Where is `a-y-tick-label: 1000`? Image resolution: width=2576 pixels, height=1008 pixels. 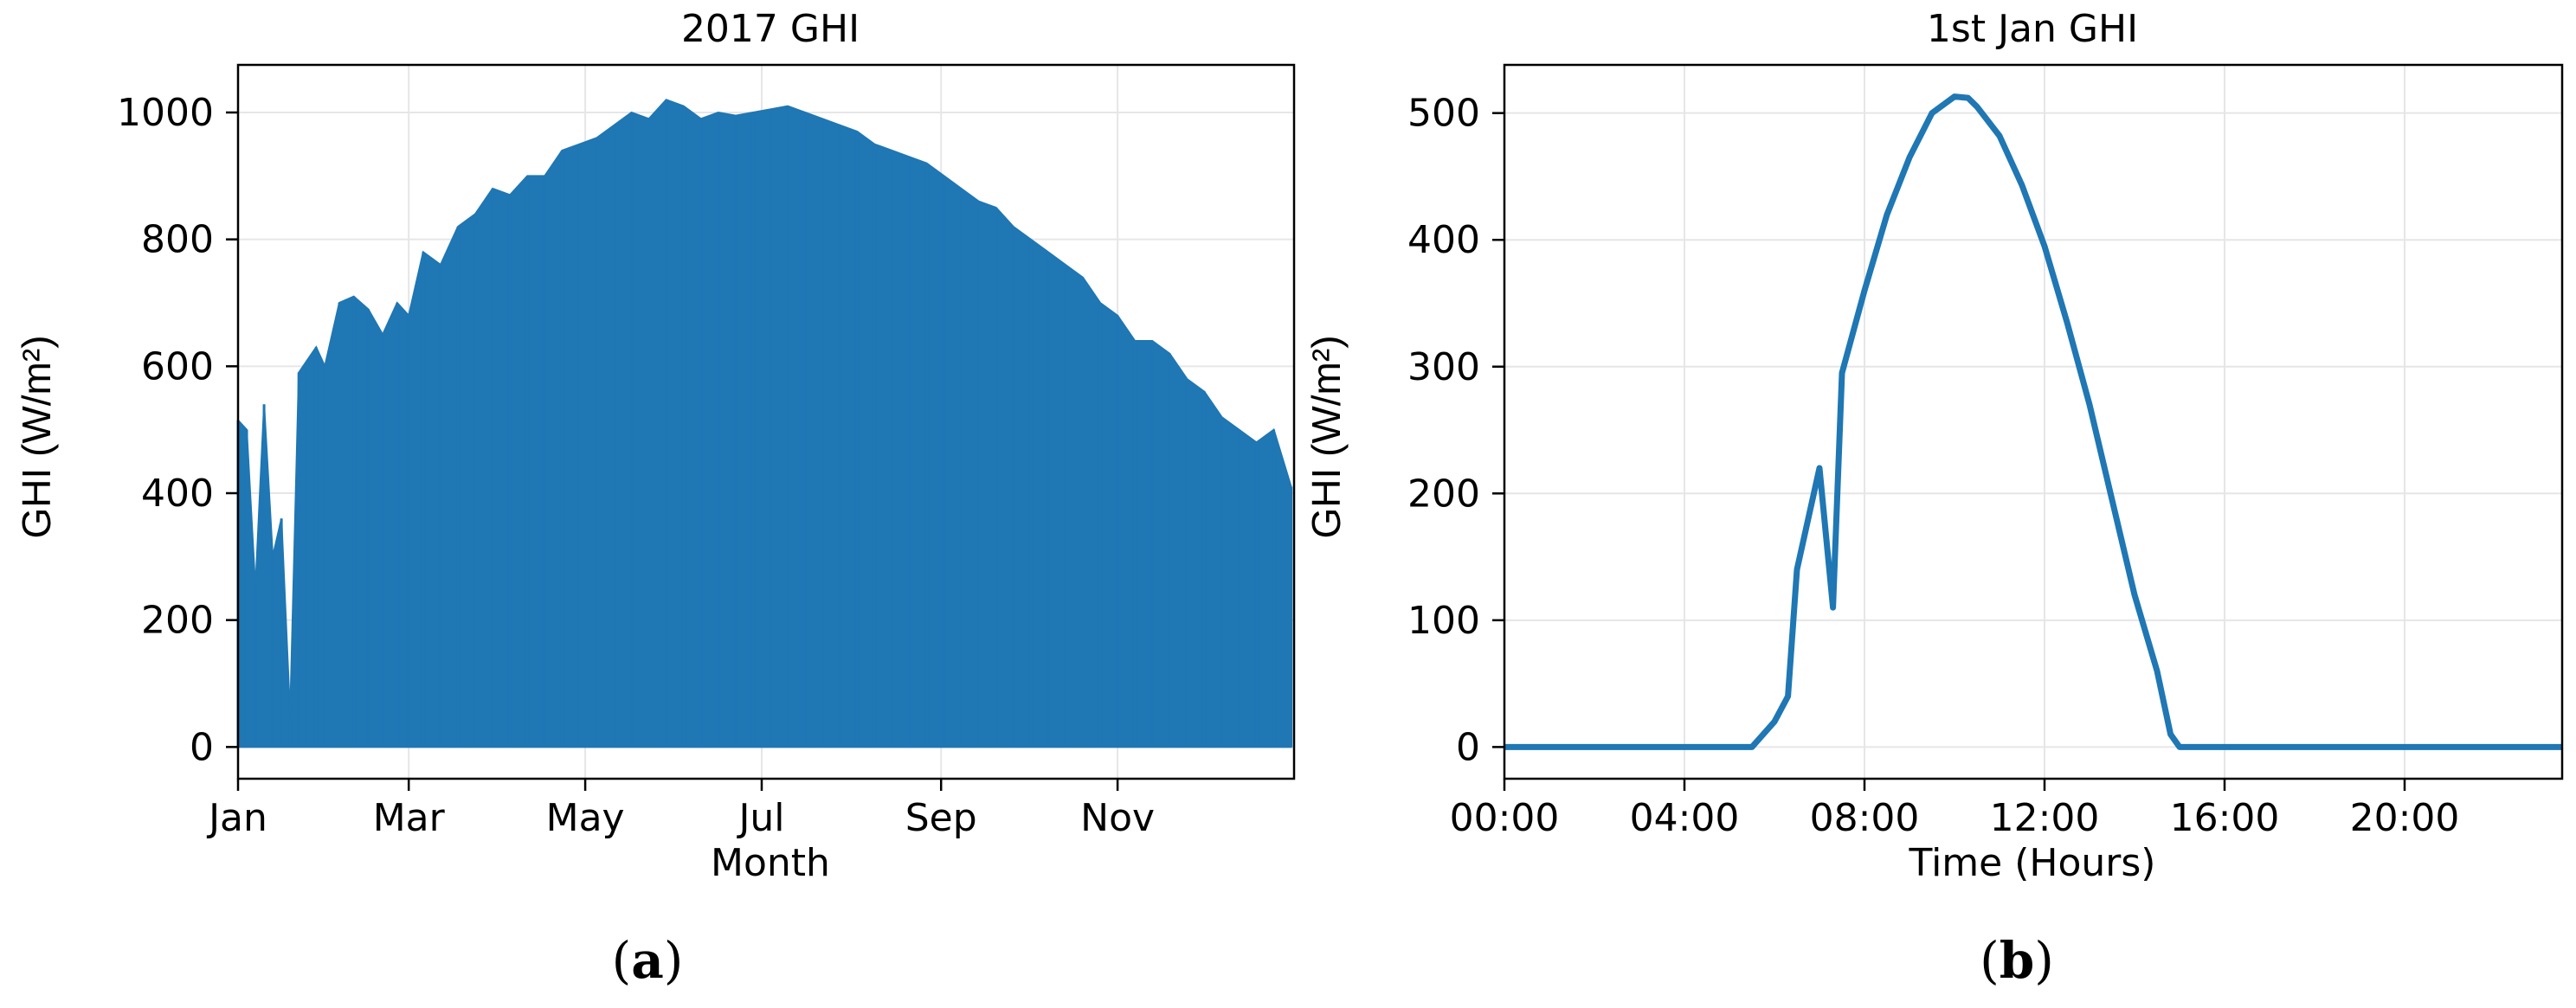
a-y-tick-label: 1000 is located at coordinates (165, 113).